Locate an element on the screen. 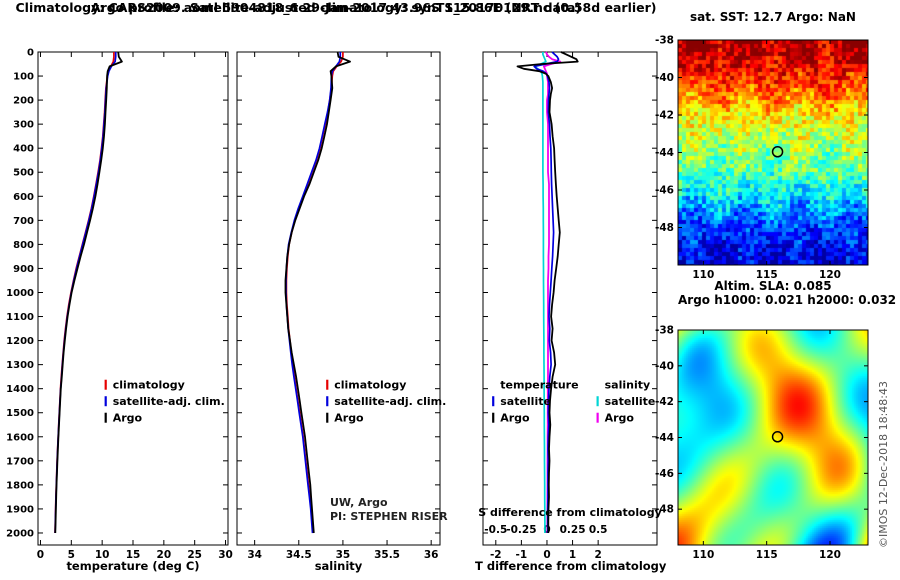 The image size is (900, 580). s-tick-label: 0.25 is located at coordinates (573, 530).